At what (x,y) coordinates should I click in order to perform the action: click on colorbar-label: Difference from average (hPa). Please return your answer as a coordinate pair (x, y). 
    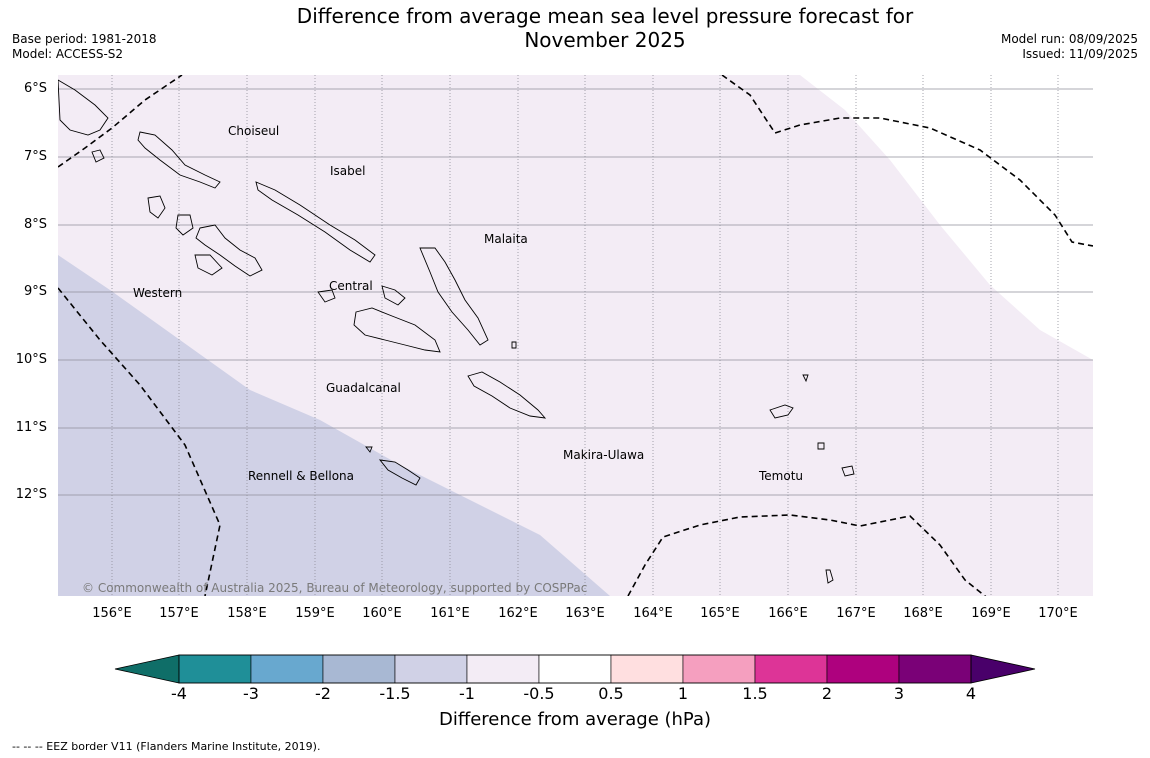
    Looking at the image, I should click on (575, 719).